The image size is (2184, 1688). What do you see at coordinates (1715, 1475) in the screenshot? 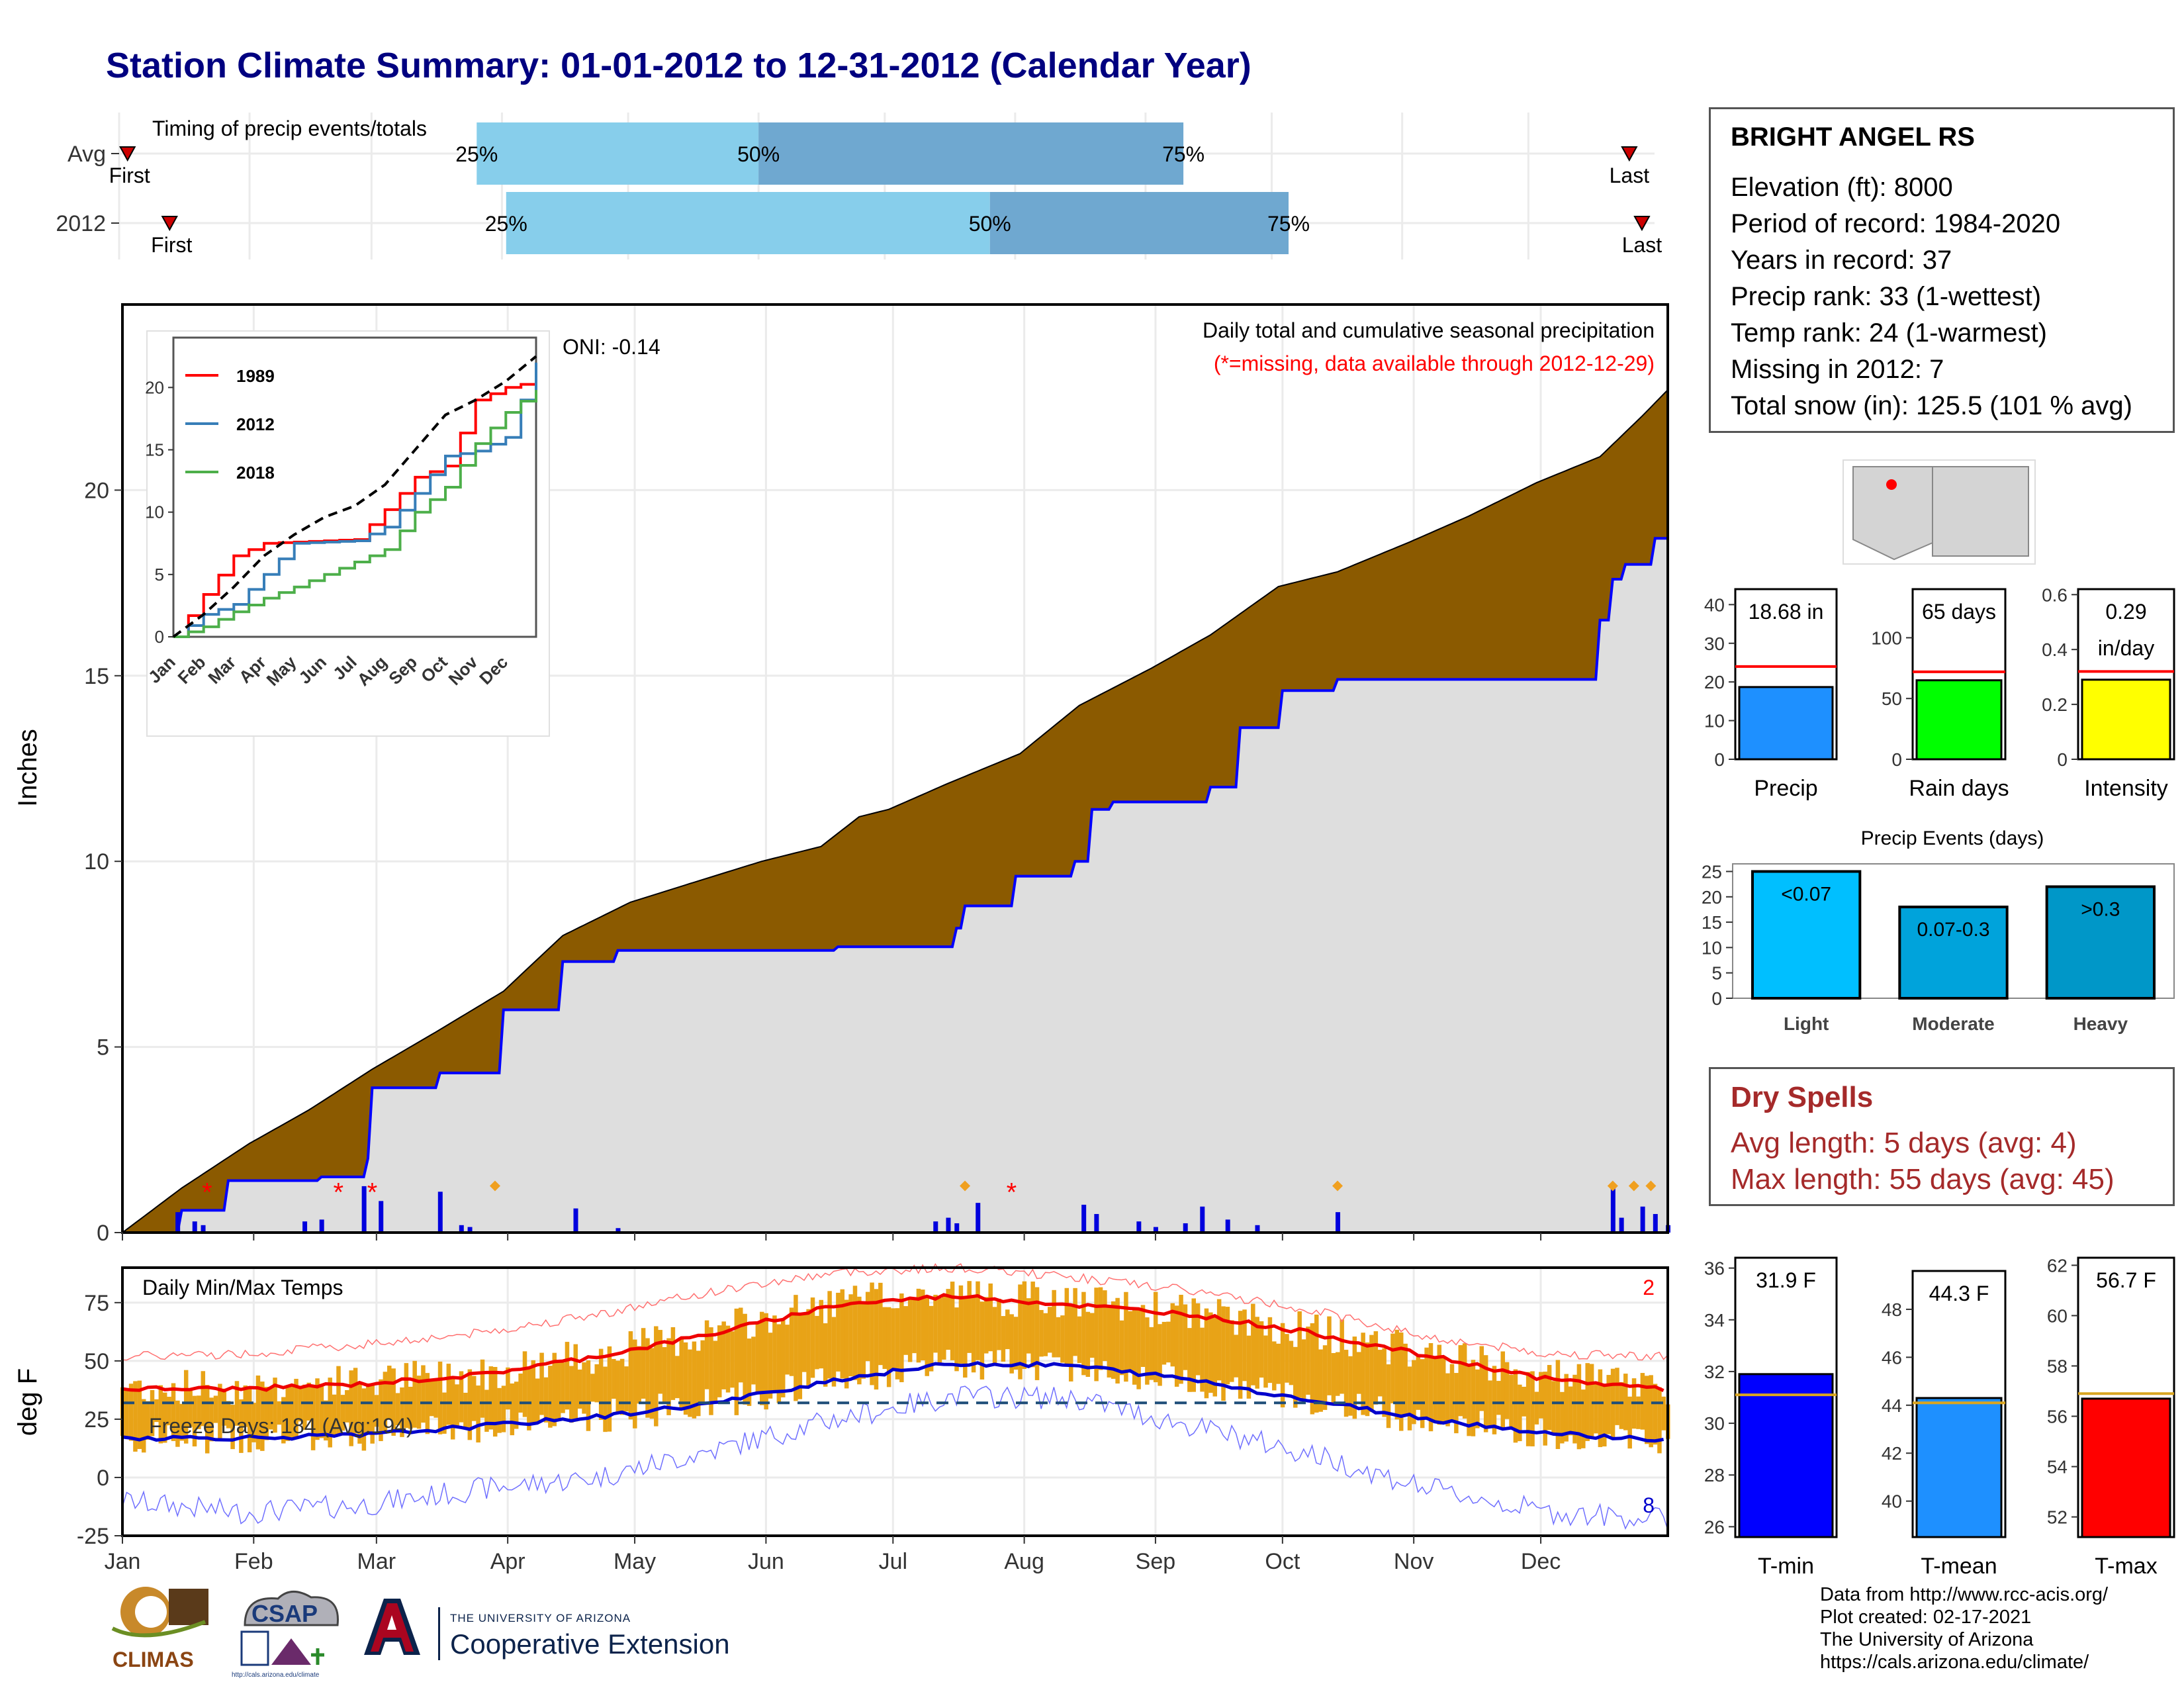
I see `tmin-ytick-label: 28` at bounding box center [1715, 1475].